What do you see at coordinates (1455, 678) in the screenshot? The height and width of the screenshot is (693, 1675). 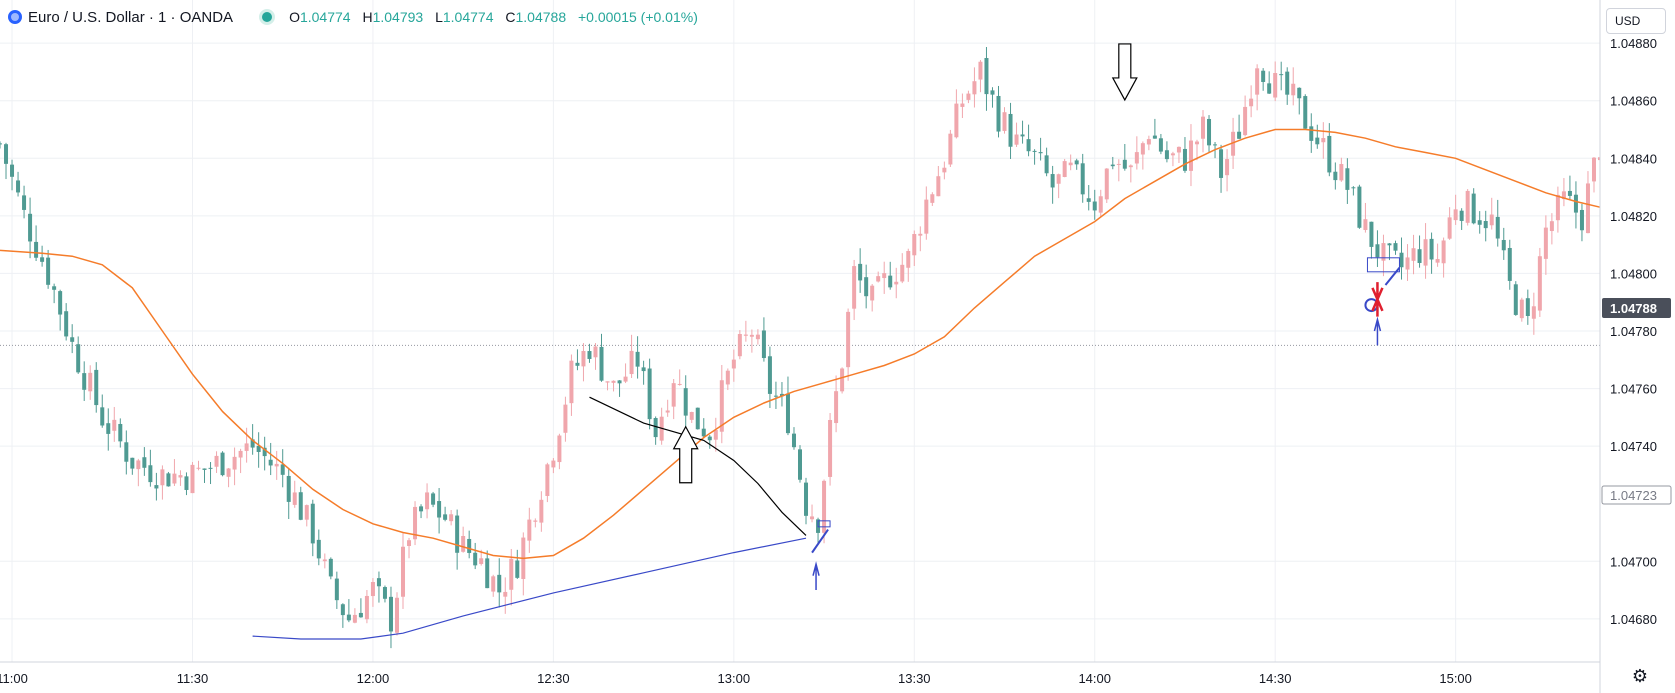 I see `time-tick-label: 15:00` at bounding box center [1455, 678].